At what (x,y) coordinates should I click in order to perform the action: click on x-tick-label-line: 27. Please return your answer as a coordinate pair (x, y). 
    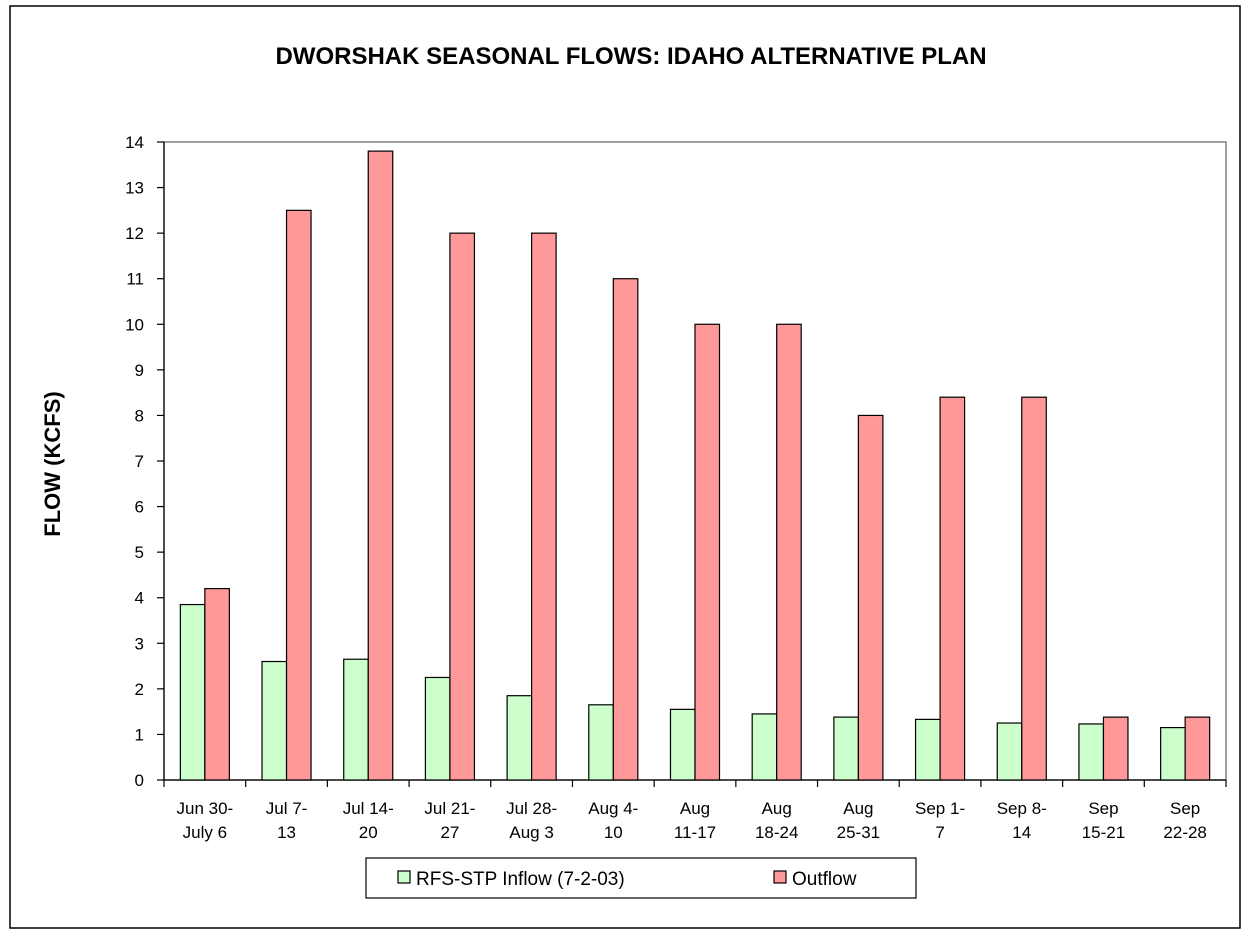
    Looking at the image, I should click on (449, 832).